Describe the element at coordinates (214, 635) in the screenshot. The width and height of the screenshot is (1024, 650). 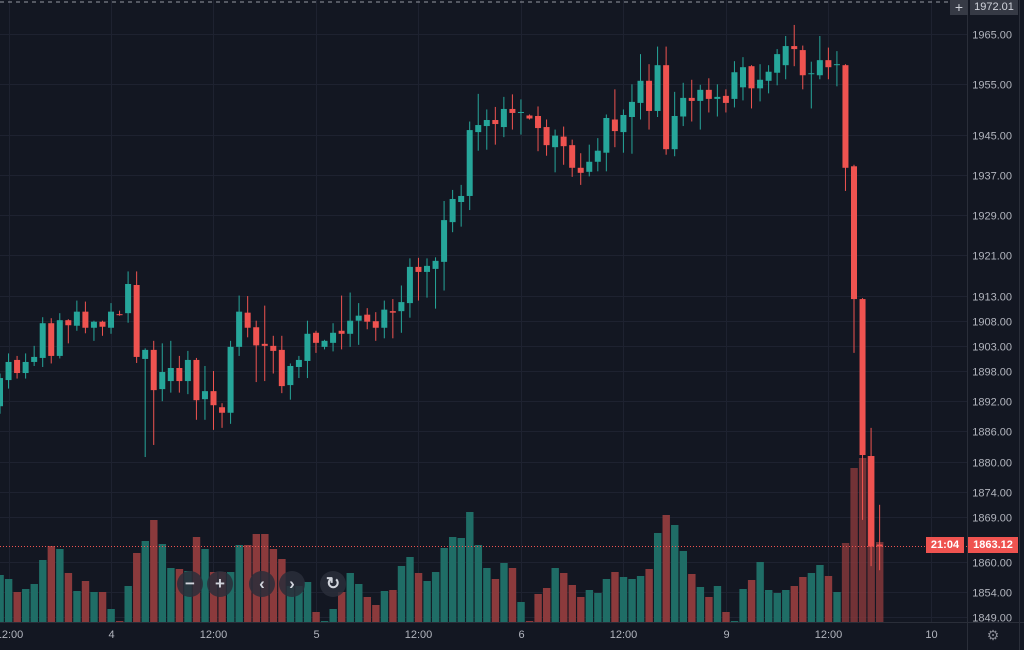
I see `time-tick-label: 12:00` at that location.